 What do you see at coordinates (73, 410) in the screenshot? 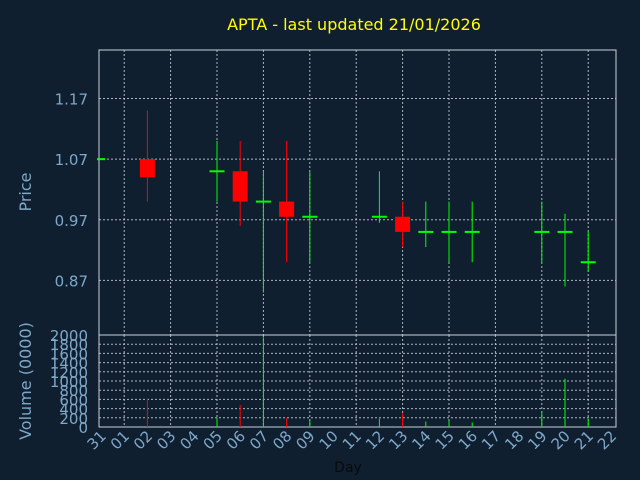
I see `volume-tick-label: 400` at bounding box center [73, 410].